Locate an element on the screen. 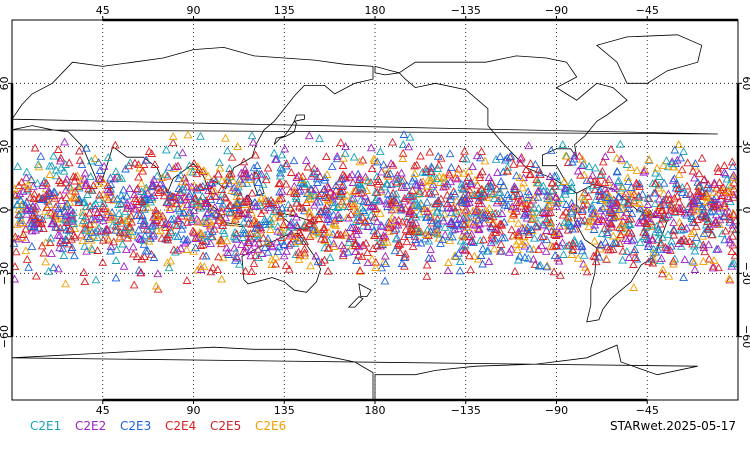 Image resolution: width=750 pixels, height=450 pixels. footer-stamp: STARwet.2025-05-17 is located at coordinates (673, 426).